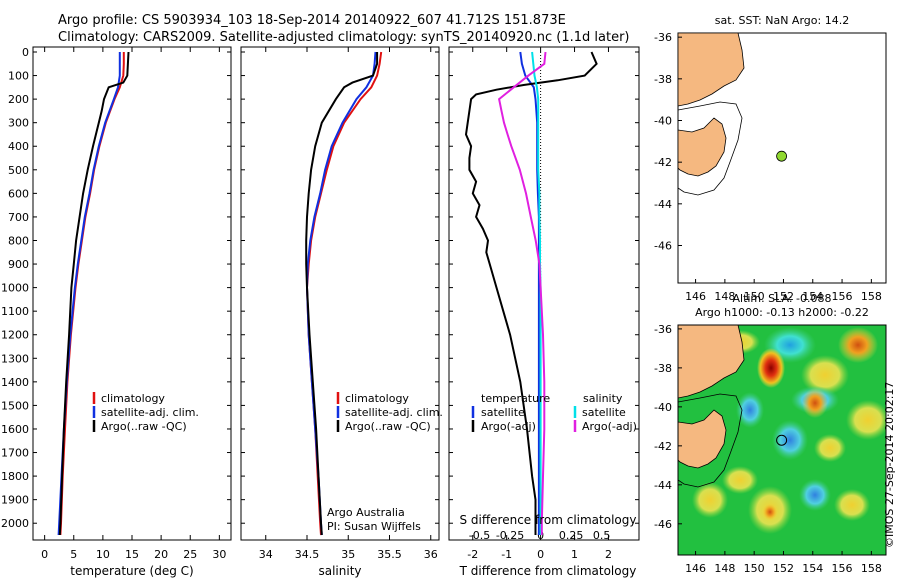  I want to click on difference-series, so click(531, 293).